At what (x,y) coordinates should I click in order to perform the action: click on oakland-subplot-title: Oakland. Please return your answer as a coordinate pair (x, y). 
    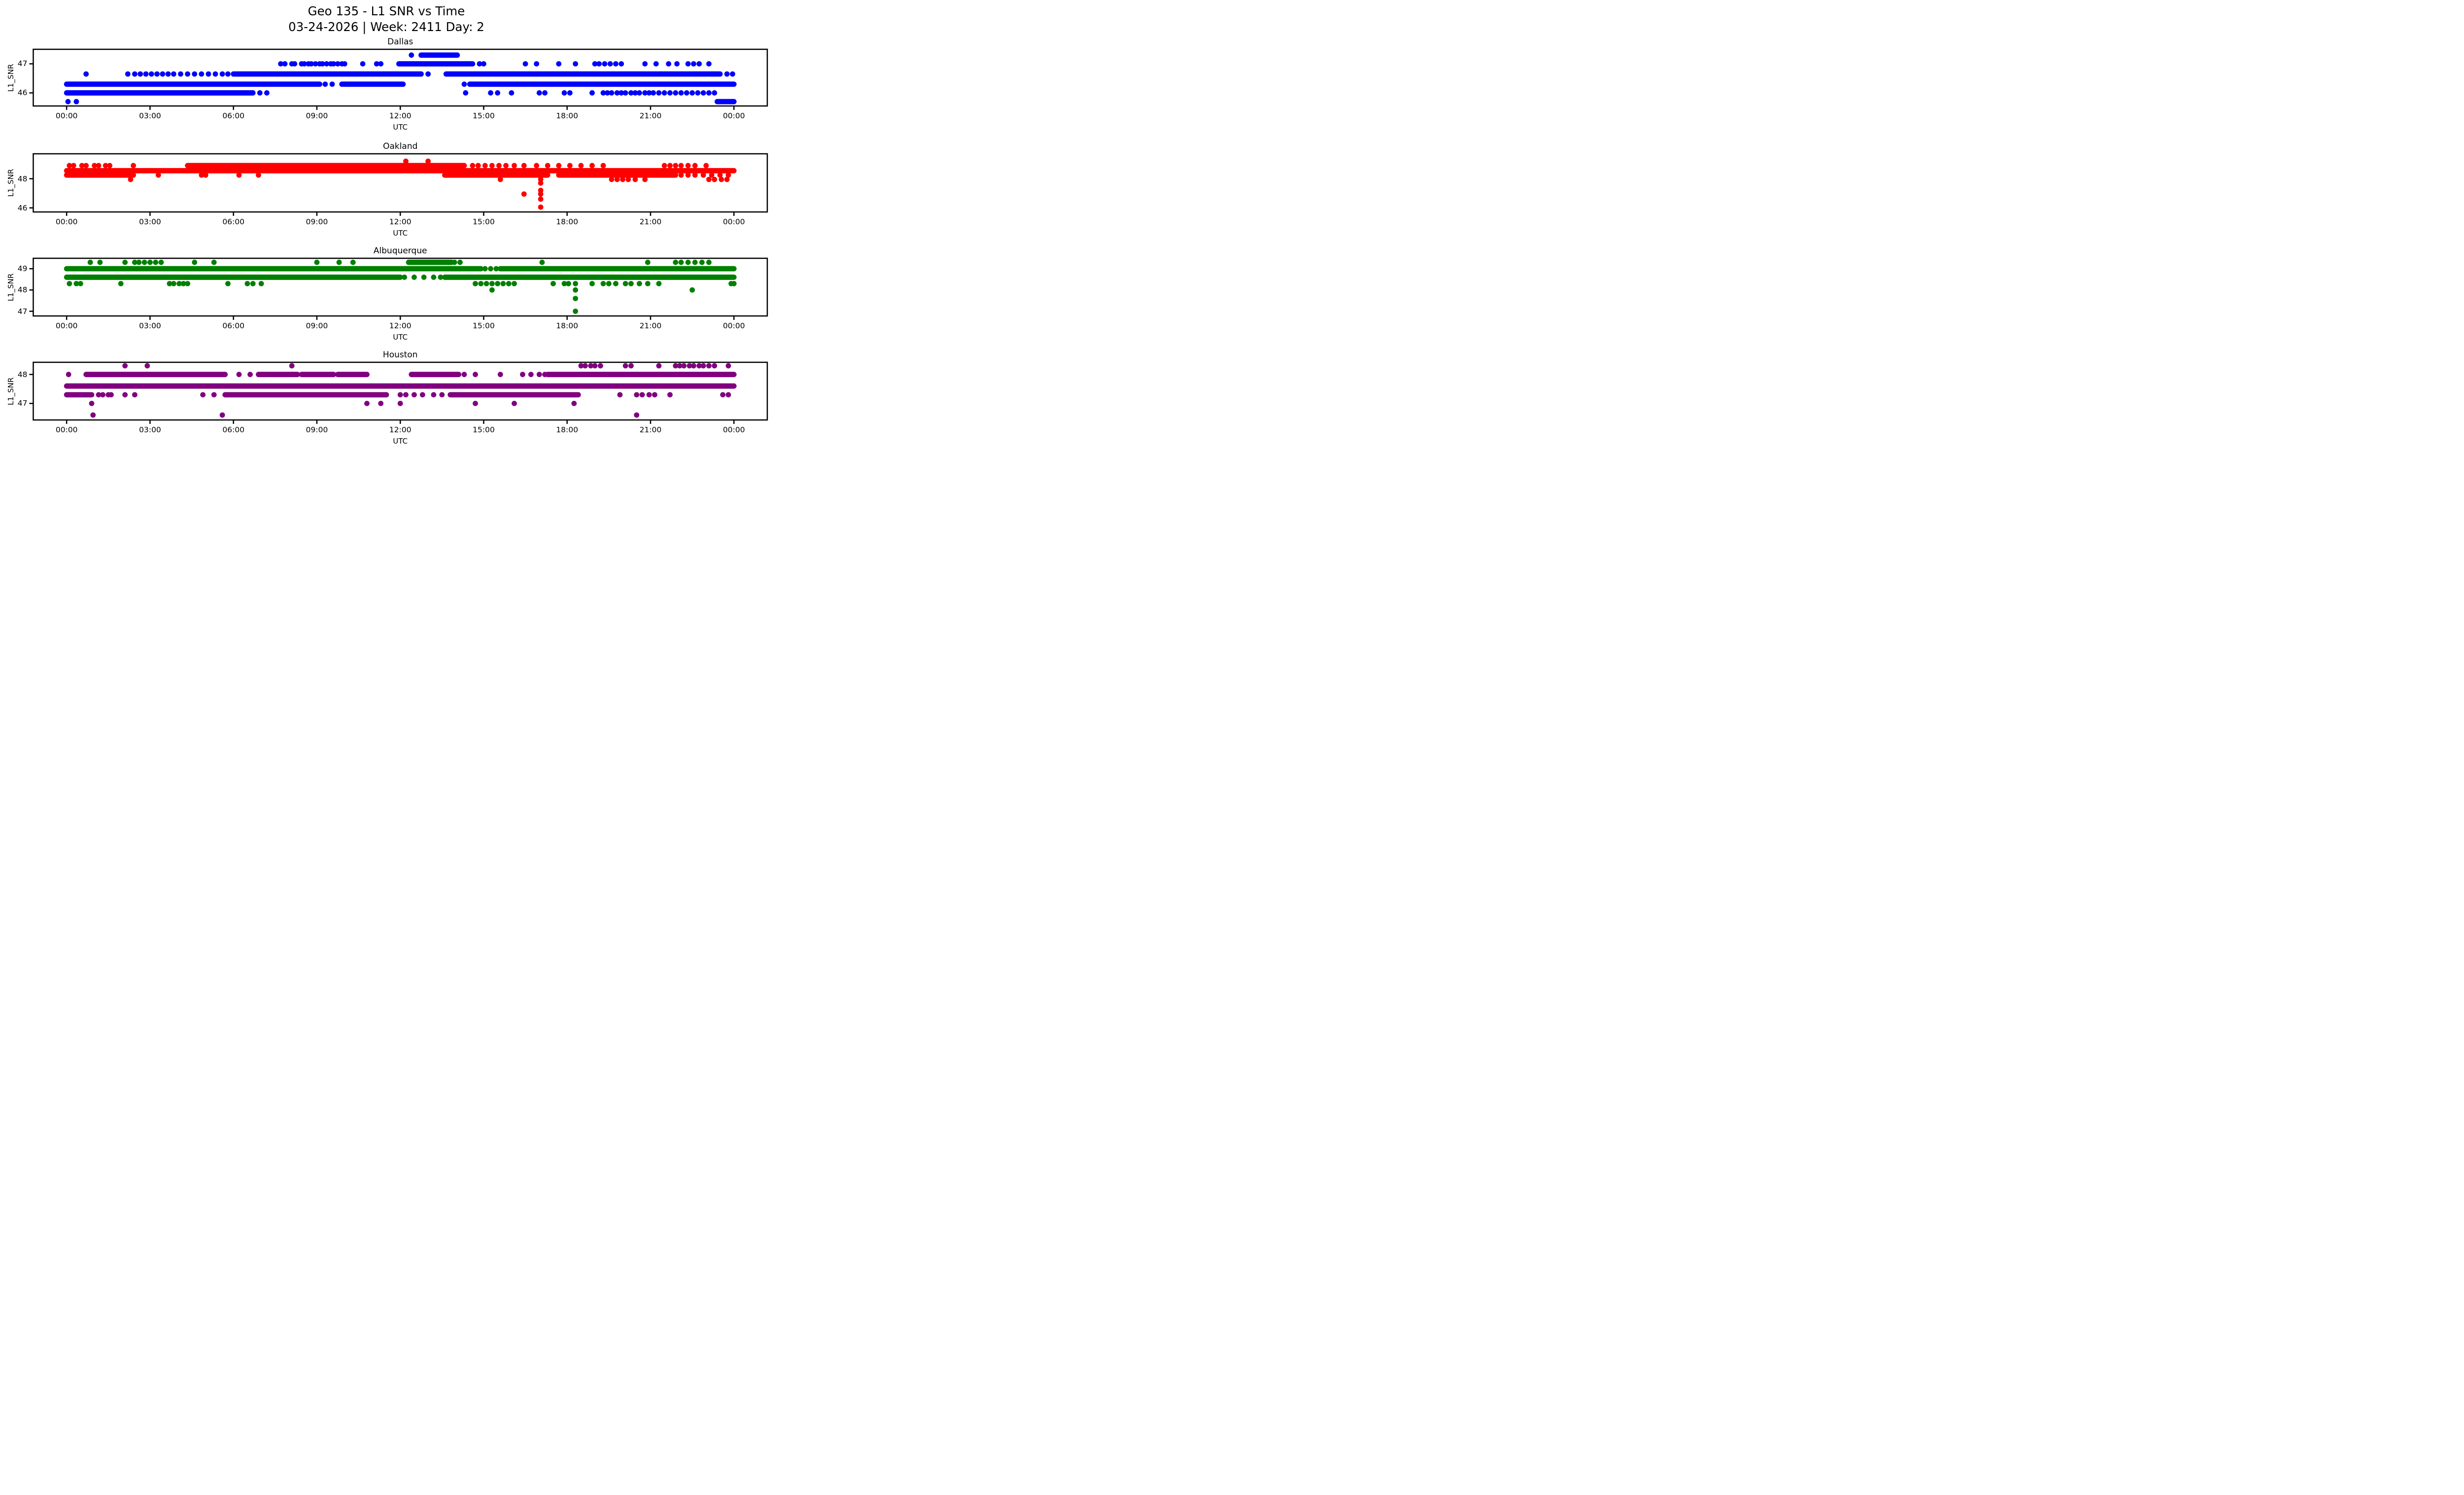
    Looking at the image, I should click on (400, 146).